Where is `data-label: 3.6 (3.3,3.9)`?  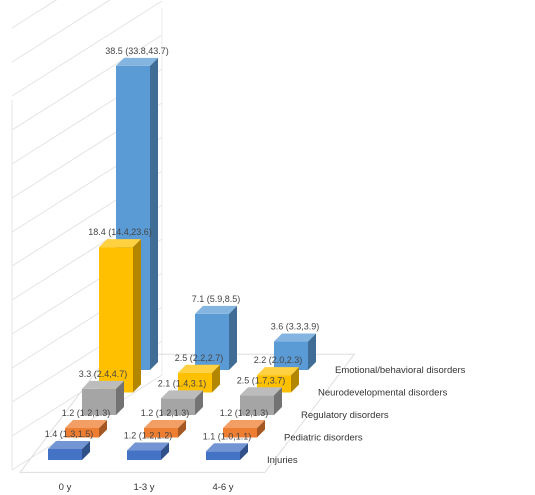
data-label: 3.6 (3.3,3.9) is located at coordinates (295, 327).